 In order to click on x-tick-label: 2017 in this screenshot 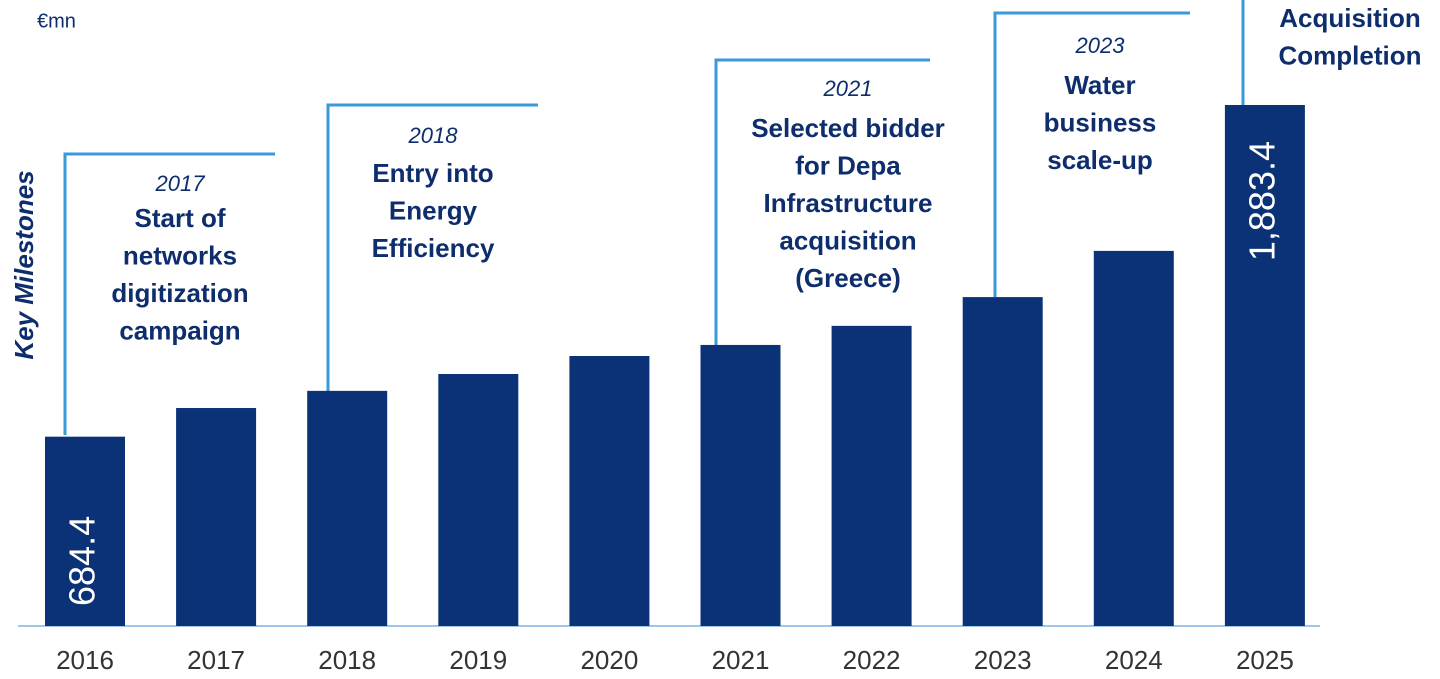, I will do `click(216, 660)`.